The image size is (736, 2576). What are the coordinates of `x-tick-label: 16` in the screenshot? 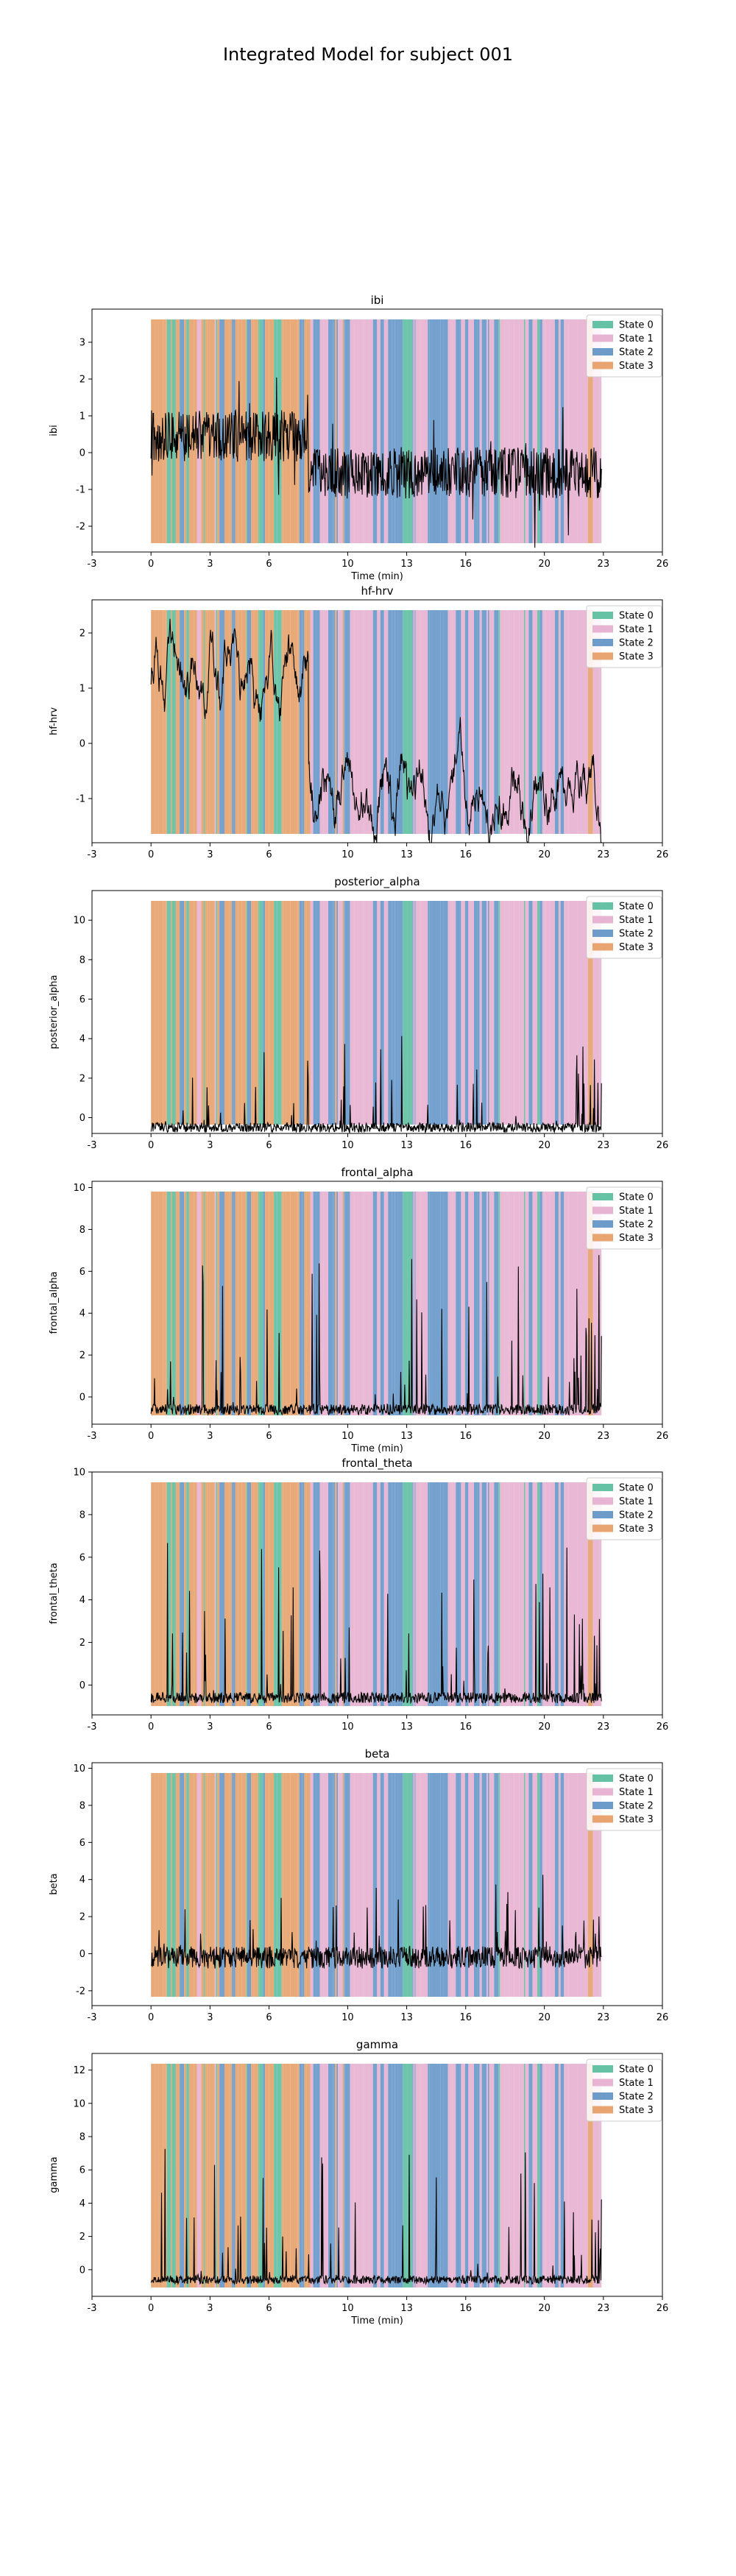 It's located at (465, 564).